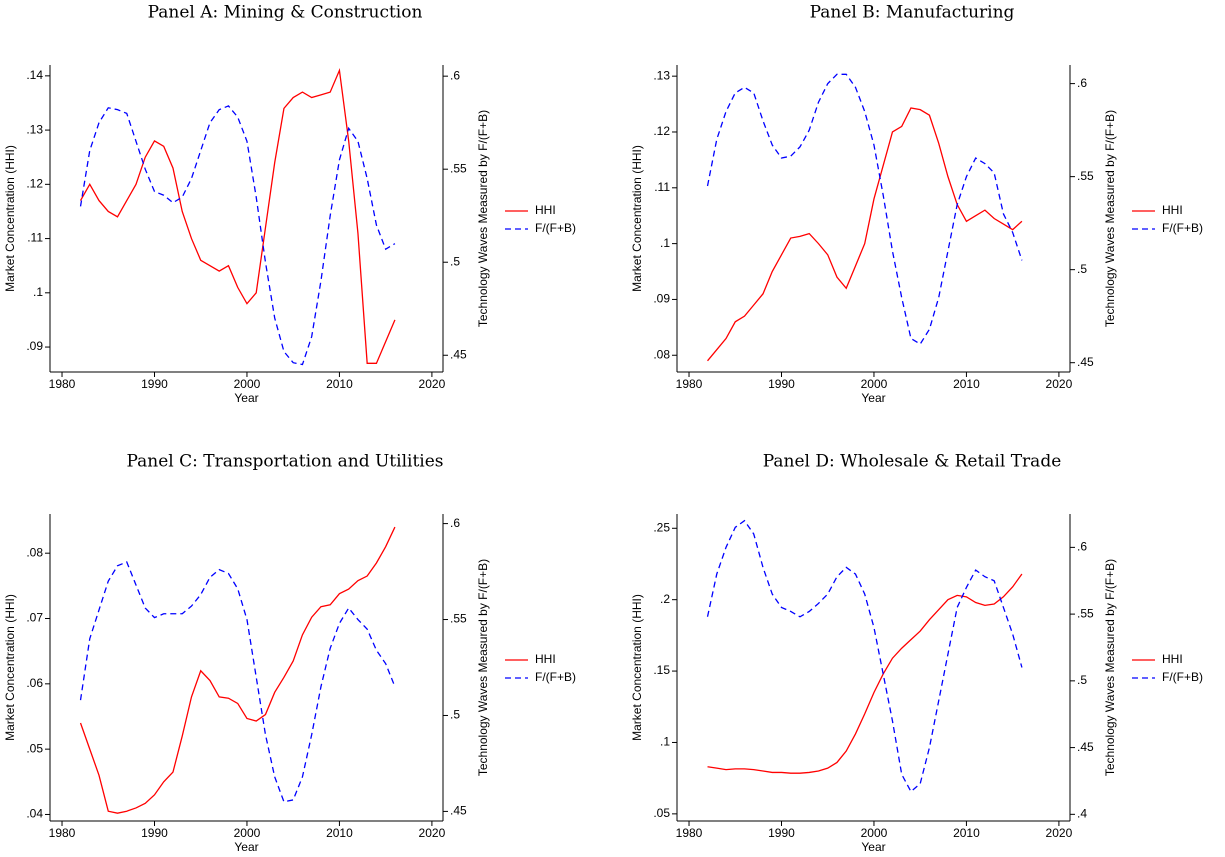  I want to click on panel-title: Panel A: Mining & Construction, so click(285, 13).